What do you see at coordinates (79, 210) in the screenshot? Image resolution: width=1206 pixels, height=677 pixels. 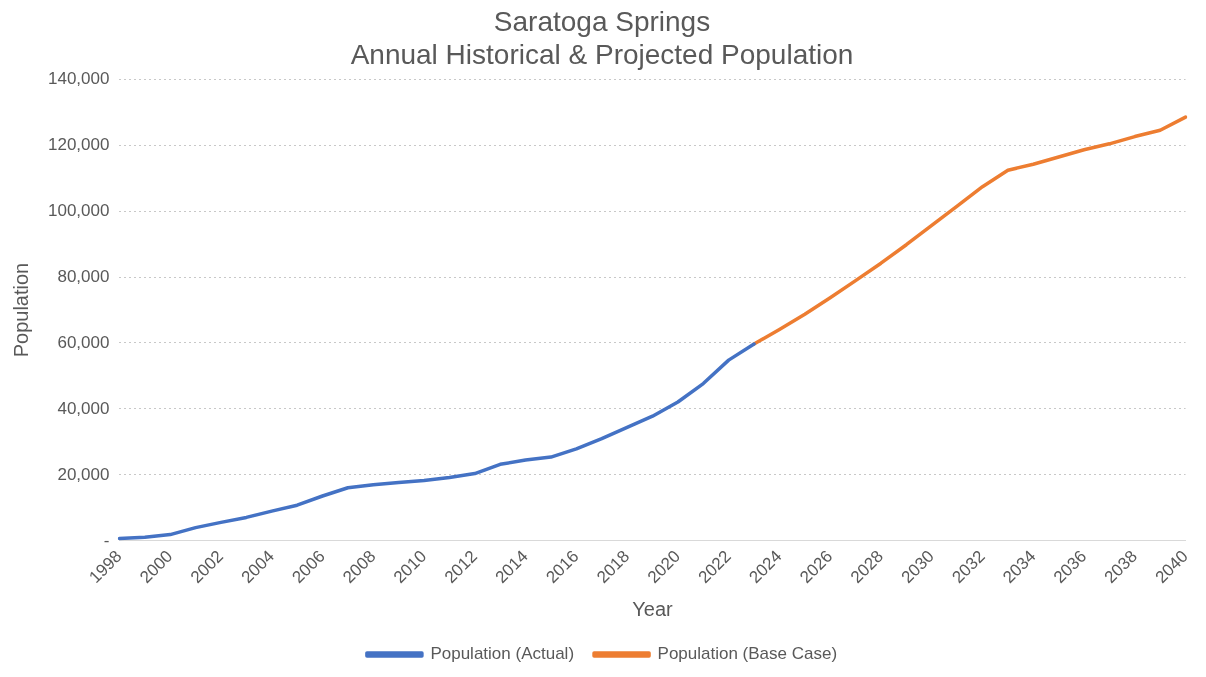 I see `y-tick-label: 100,000` at bounding box center [79, 210].